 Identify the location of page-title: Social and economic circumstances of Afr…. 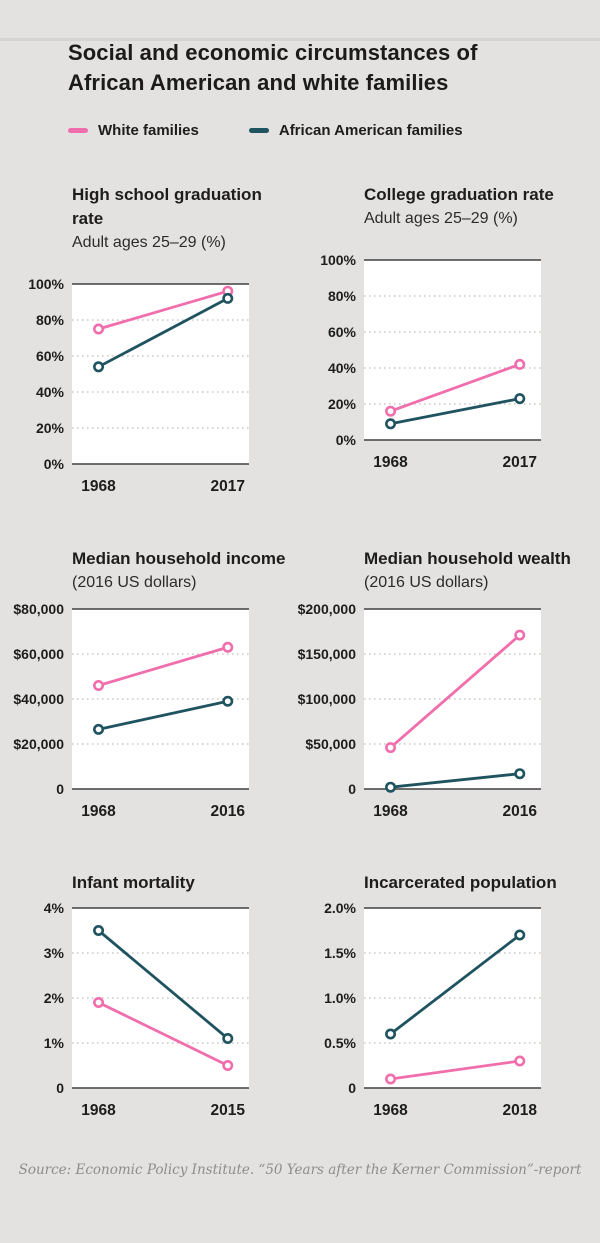
(304, 68).